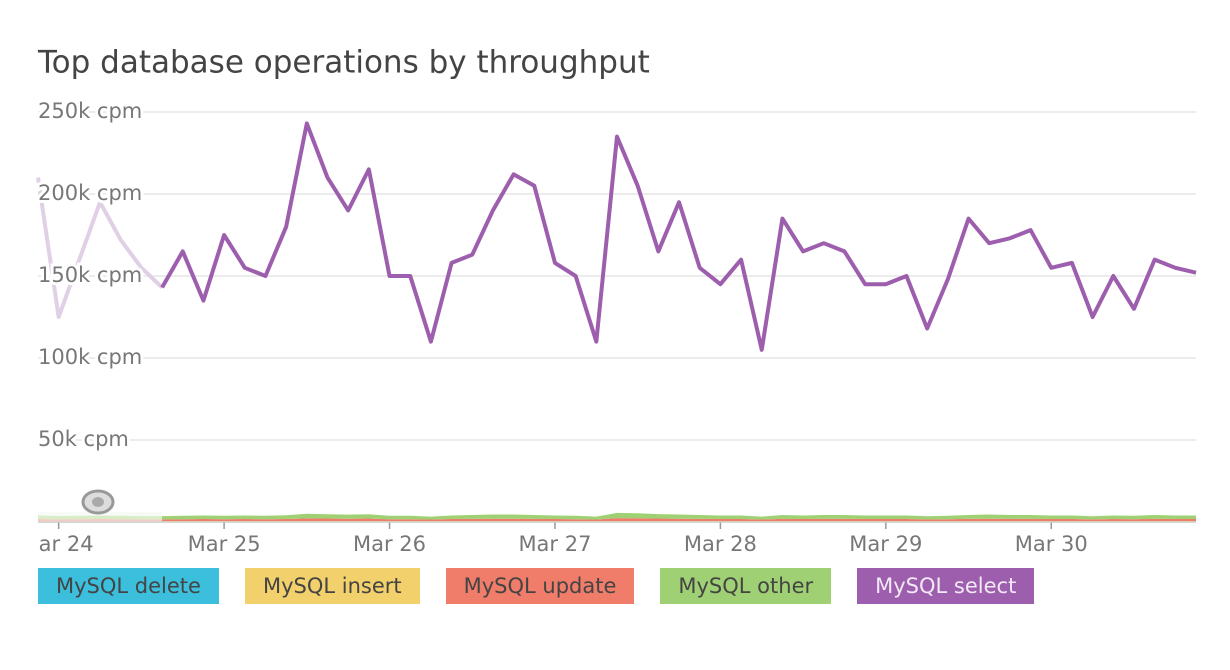 The height and width of the screenshot is (670, 1230). I want to click on faded-line, so click(100, 248).